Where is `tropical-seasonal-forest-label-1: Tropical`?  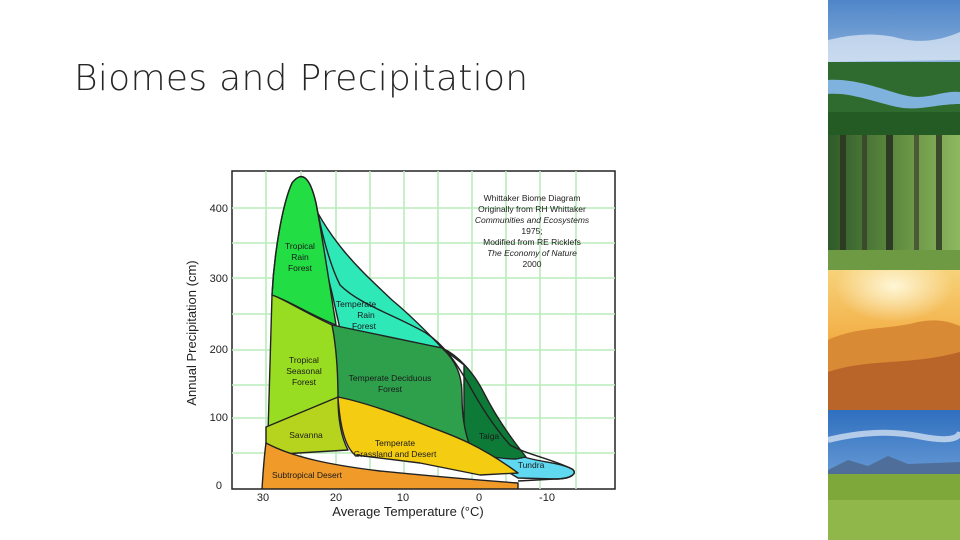 tropical-seasonal-forest-label-1: Tropical is located at coordinates (304, 360).